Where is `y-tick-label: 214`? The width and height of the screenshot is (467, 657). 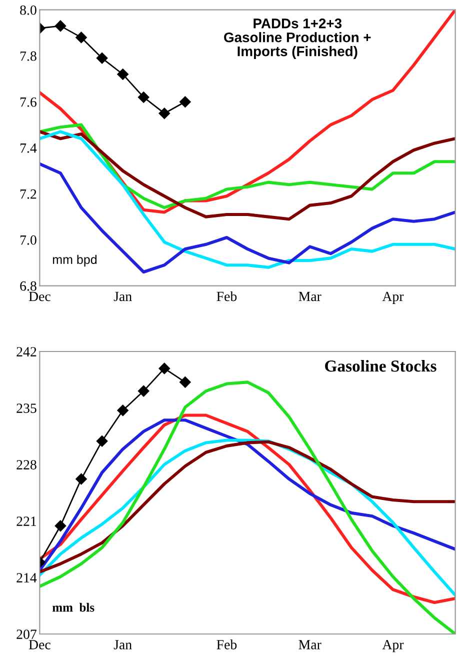
y-tick-label: 214 is located at coordinates (26, 577).